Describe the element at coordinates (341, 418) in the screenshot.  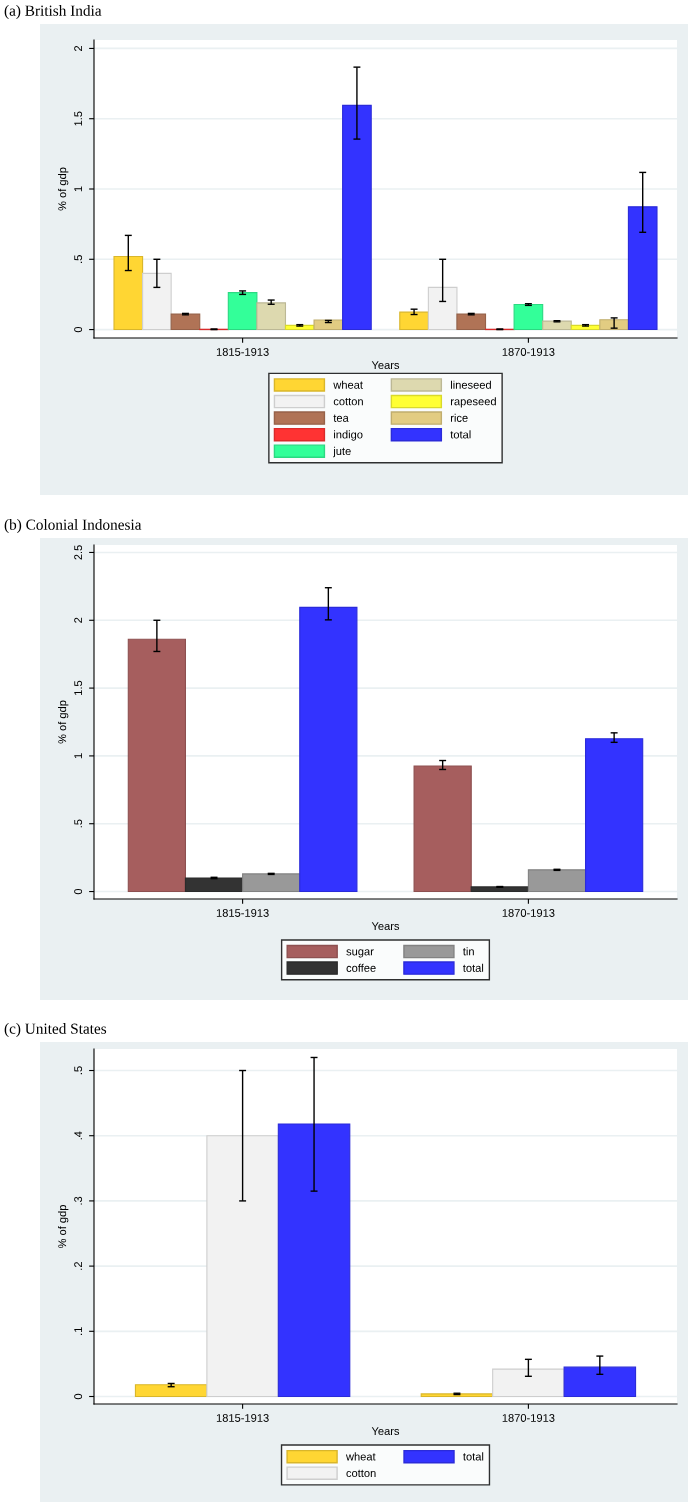
I see `legend-label: tea` at that location.